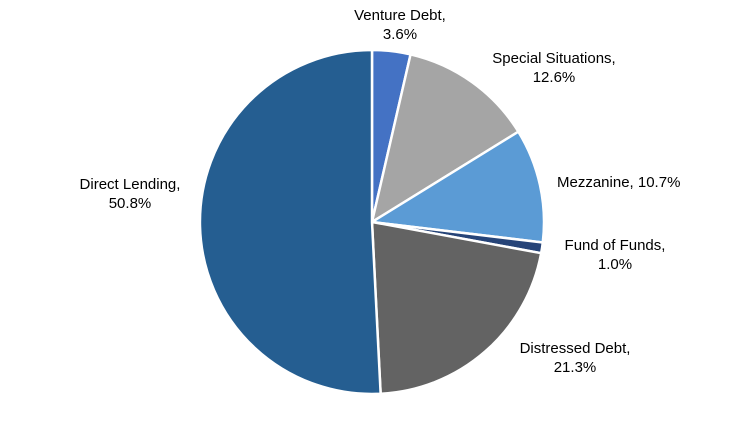 This screenshot has width=745, height=447. I want to click on data-label-direct-lending: Direct Lending, 50.8%, so click(130, 194).